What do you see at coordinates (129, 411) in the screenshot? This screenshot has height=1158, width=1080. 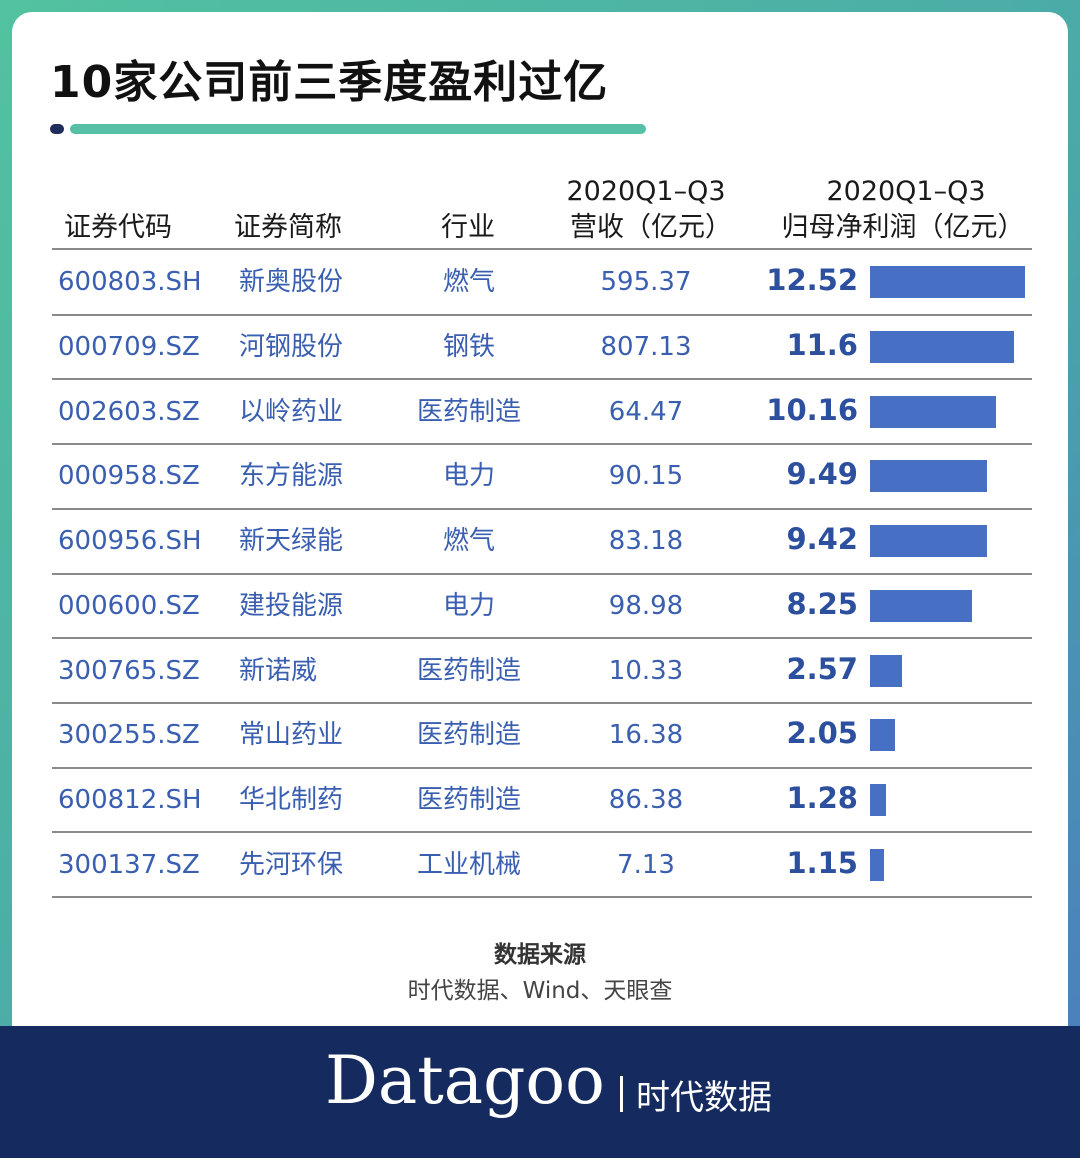 I see `row-code: 002603.SZ` at bounding box center [129, 411].